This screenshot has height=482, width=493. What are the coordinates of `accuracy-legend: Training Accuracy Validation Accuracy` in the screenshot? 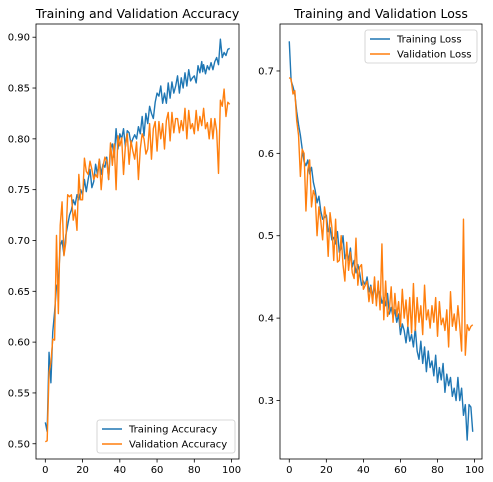 It's located at (166, 436).